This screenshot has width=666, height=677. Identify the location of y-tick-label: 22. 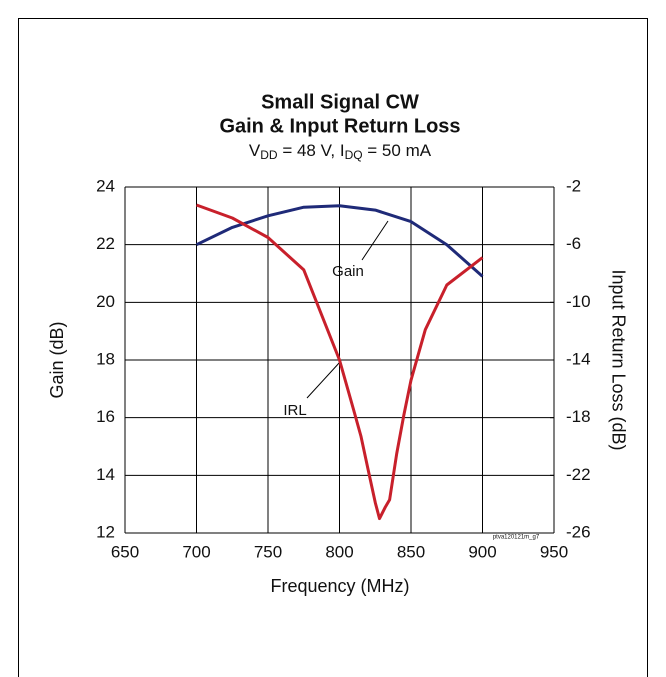
(105, 243).